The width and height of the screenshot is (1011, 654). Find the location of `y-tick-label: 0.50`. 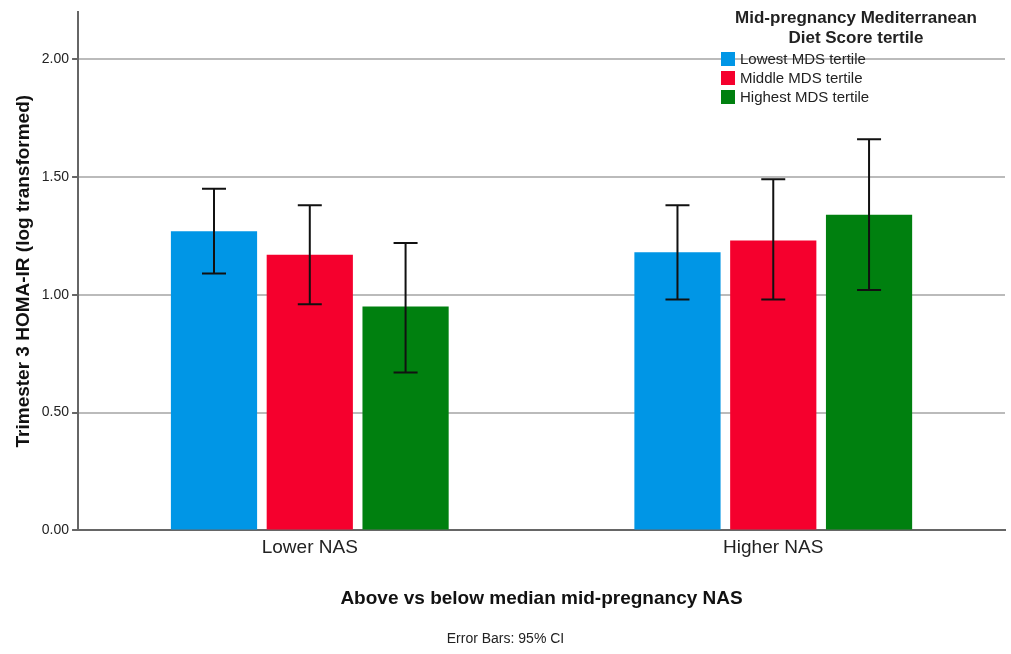

y-tick-label: 0.50 is located at coordinates (55, 411).